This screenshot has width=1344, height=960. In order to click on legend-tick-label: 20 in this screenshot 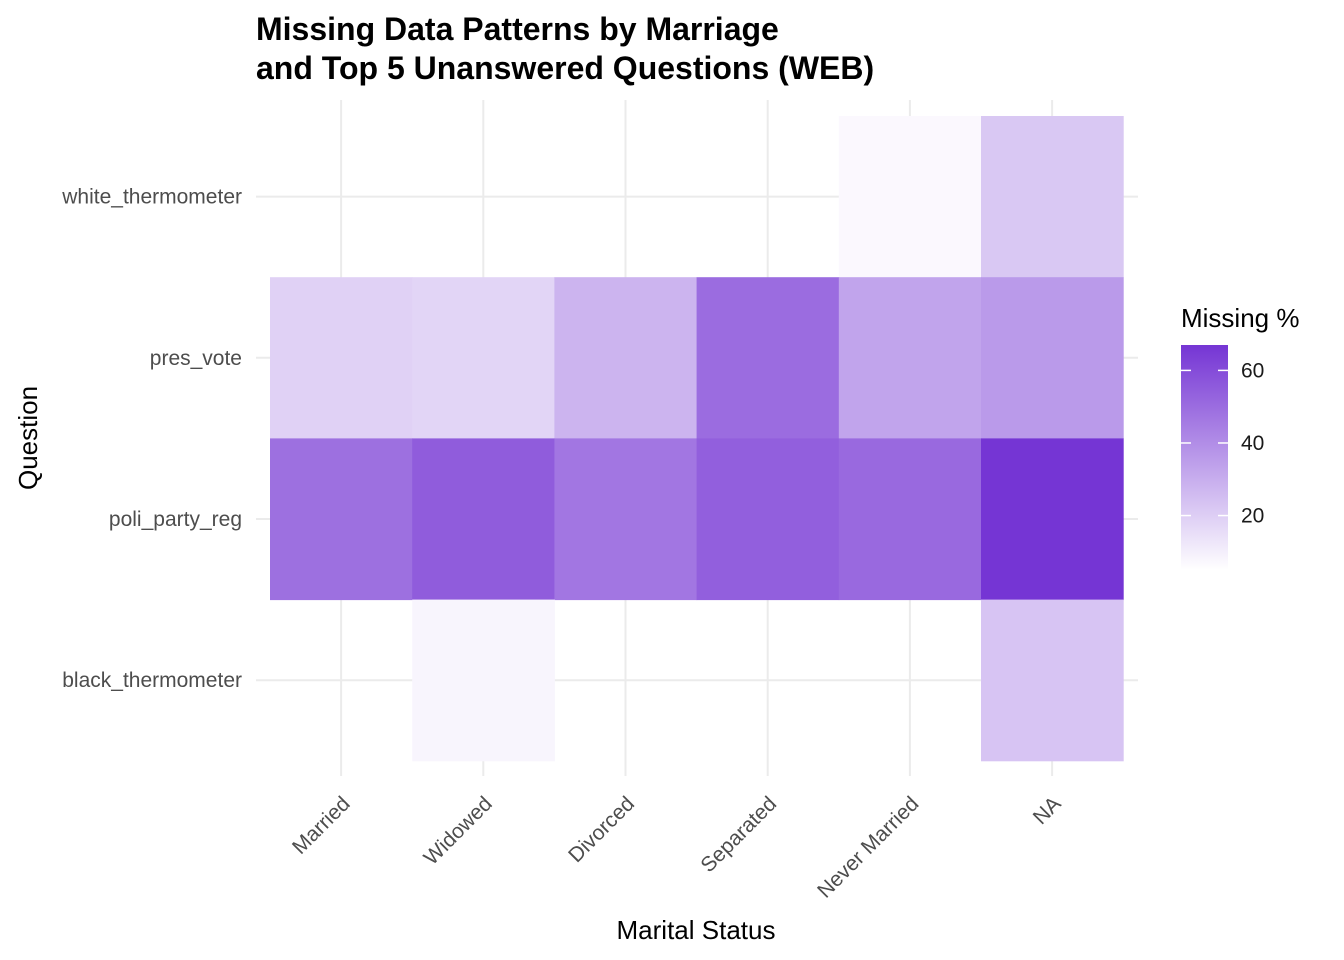, I will do `click(1252, 516)`.